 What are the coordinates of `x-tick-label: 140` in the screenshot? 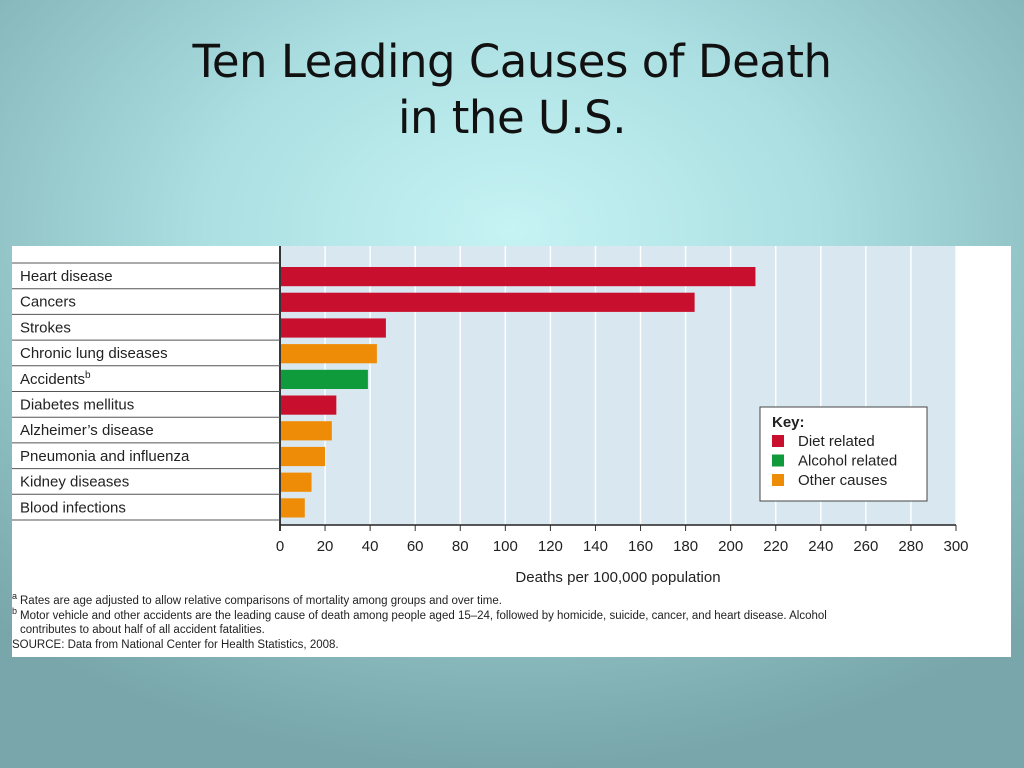 It's located at (595, 546).